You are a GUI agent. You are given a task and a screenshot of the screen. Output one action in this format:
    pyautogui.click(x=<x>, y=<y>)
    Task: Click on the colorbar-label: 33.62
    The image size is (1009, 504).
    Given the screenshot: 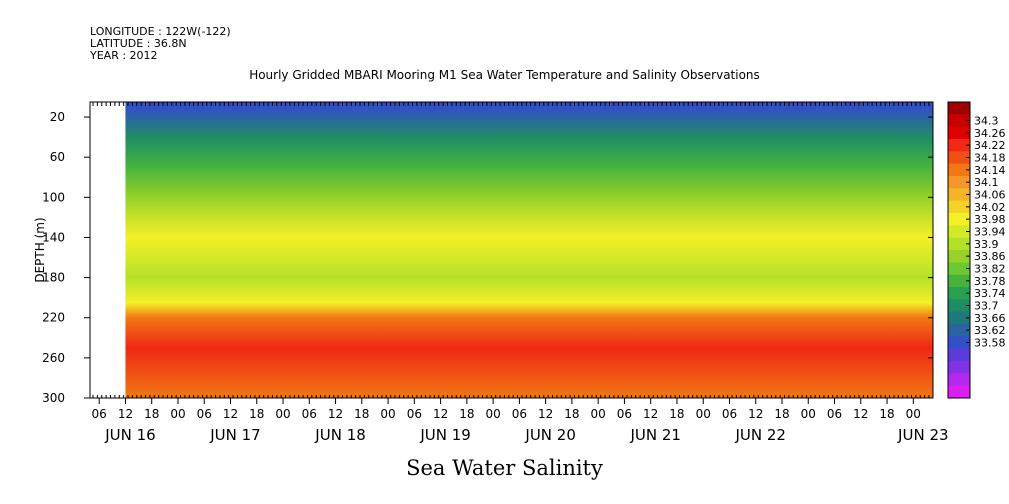 What is the action you would take?
    pyautogui.click(x=990, y=330)
    